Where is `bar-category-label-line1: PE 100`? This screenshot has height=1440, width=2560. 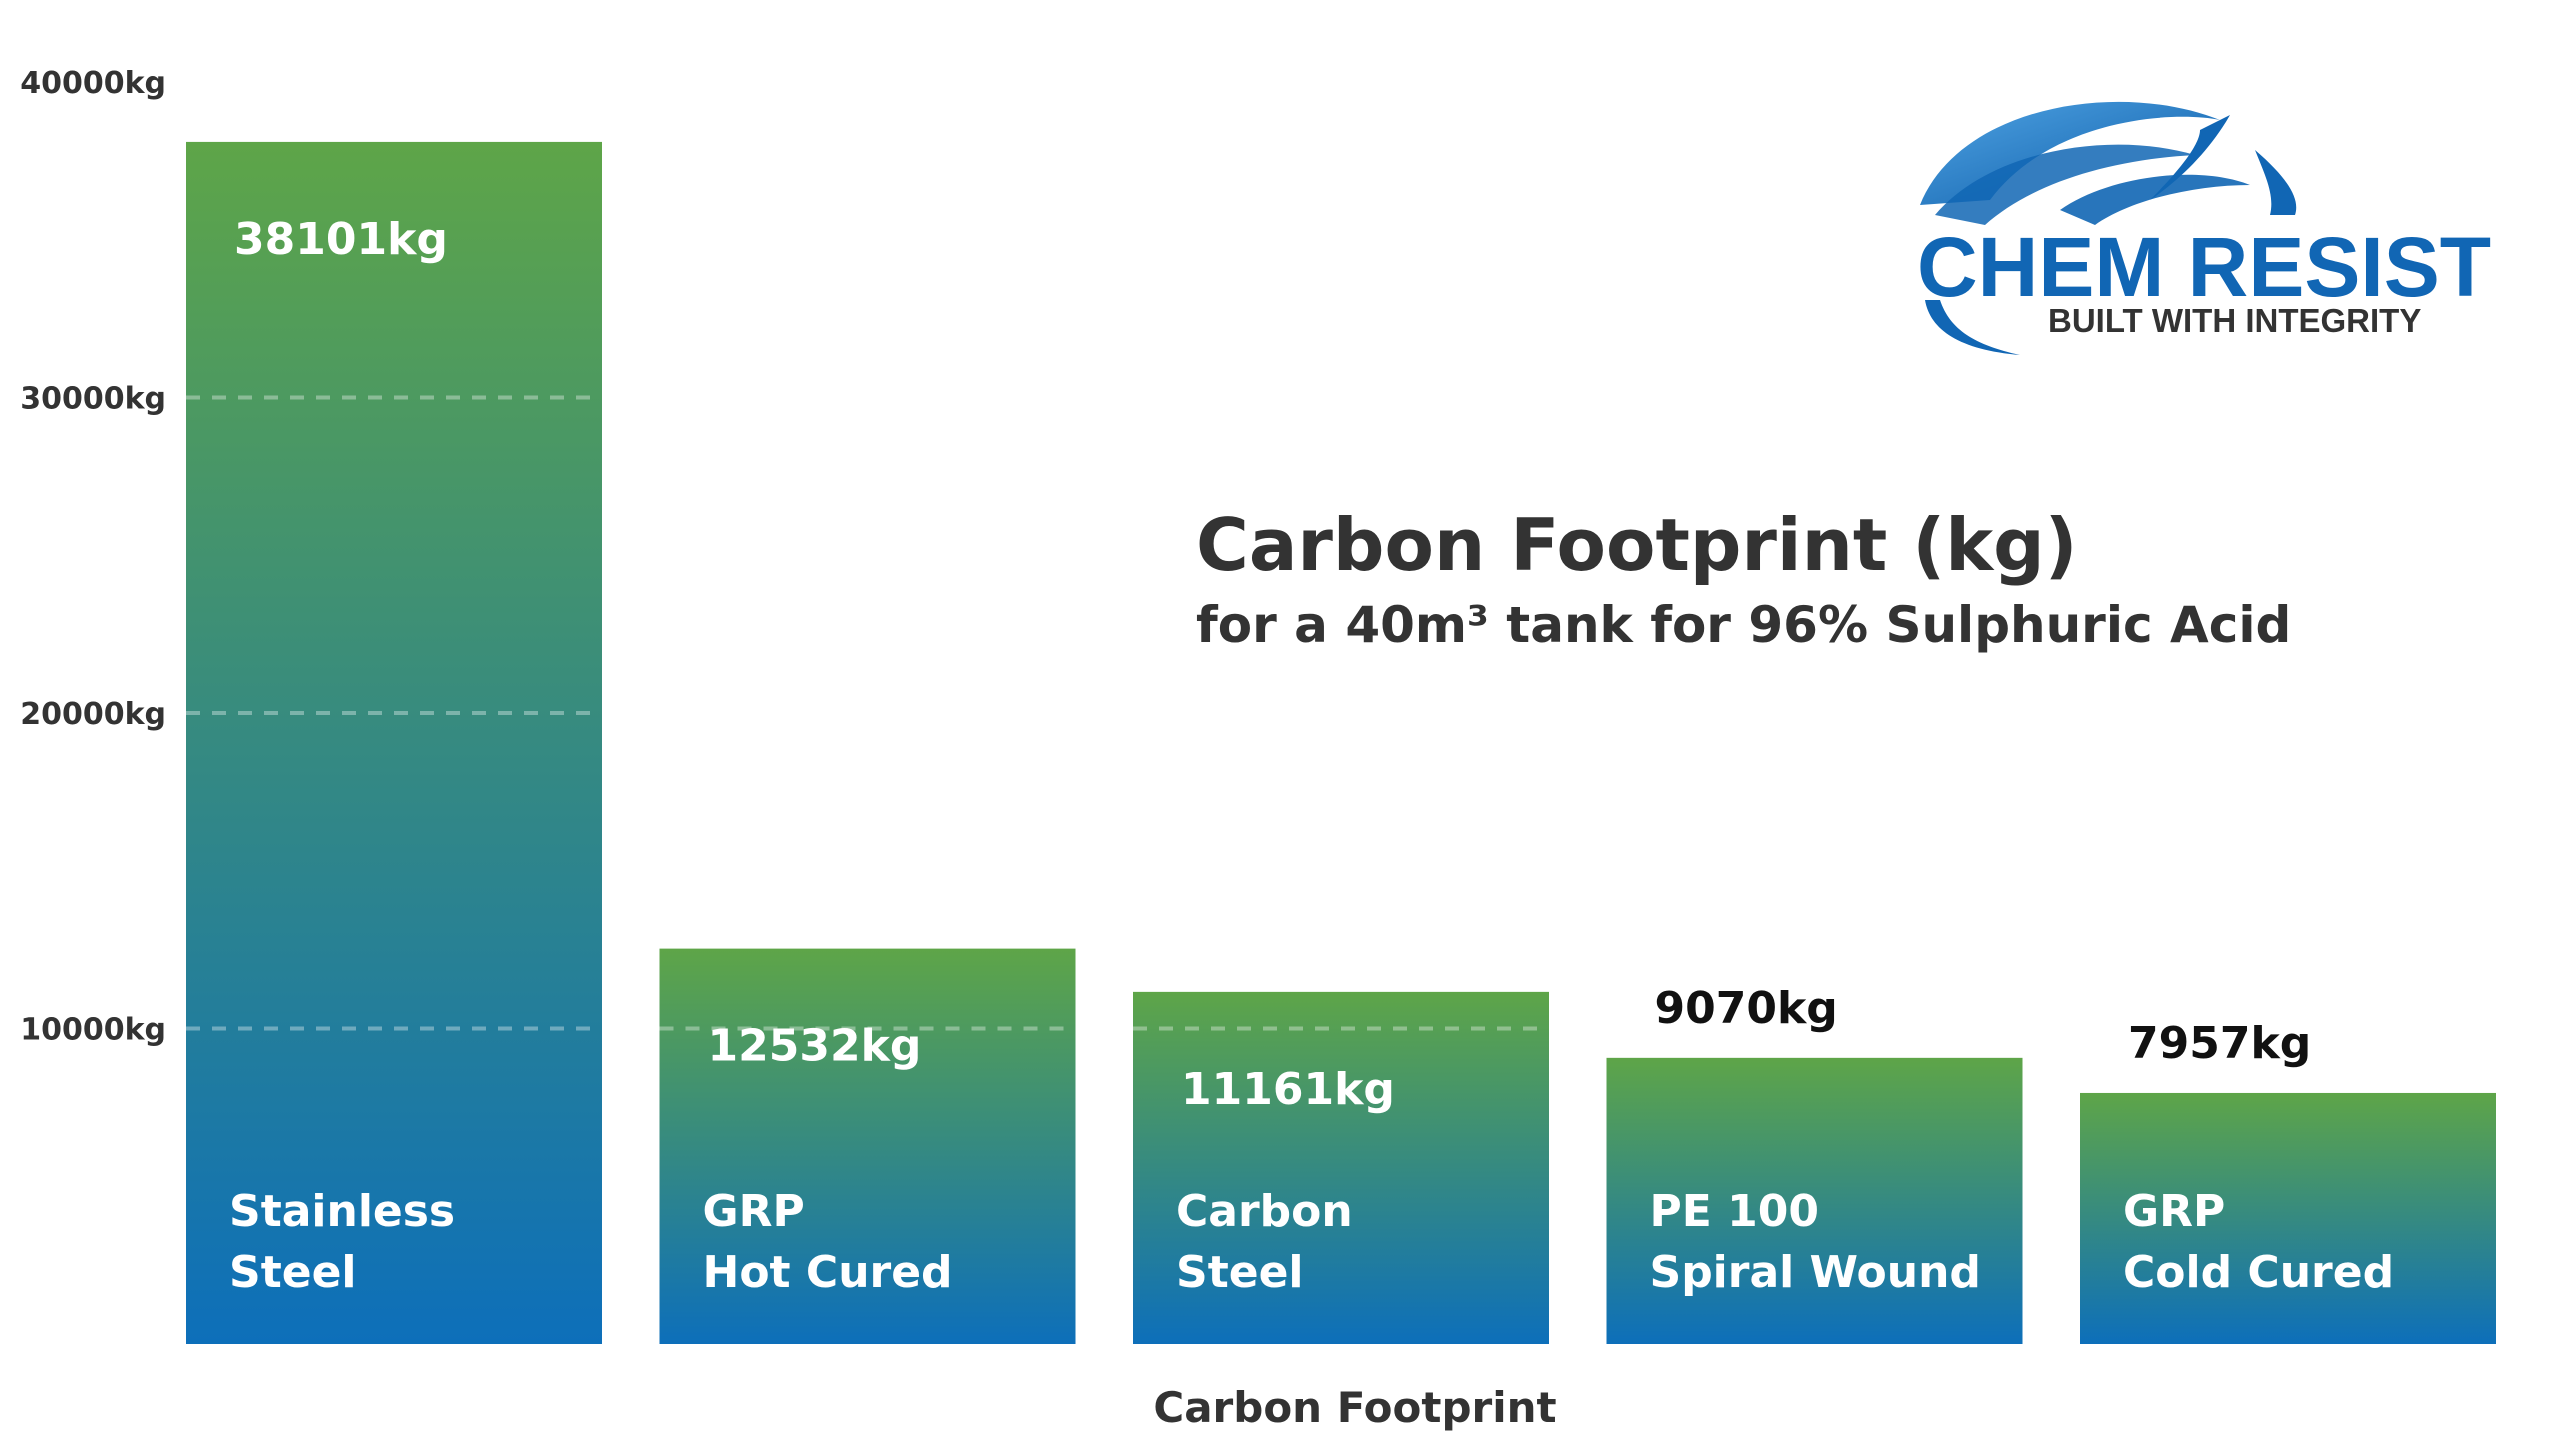
bar-category-label-line1: PE 100 is located at coordinates (1734, 1211).